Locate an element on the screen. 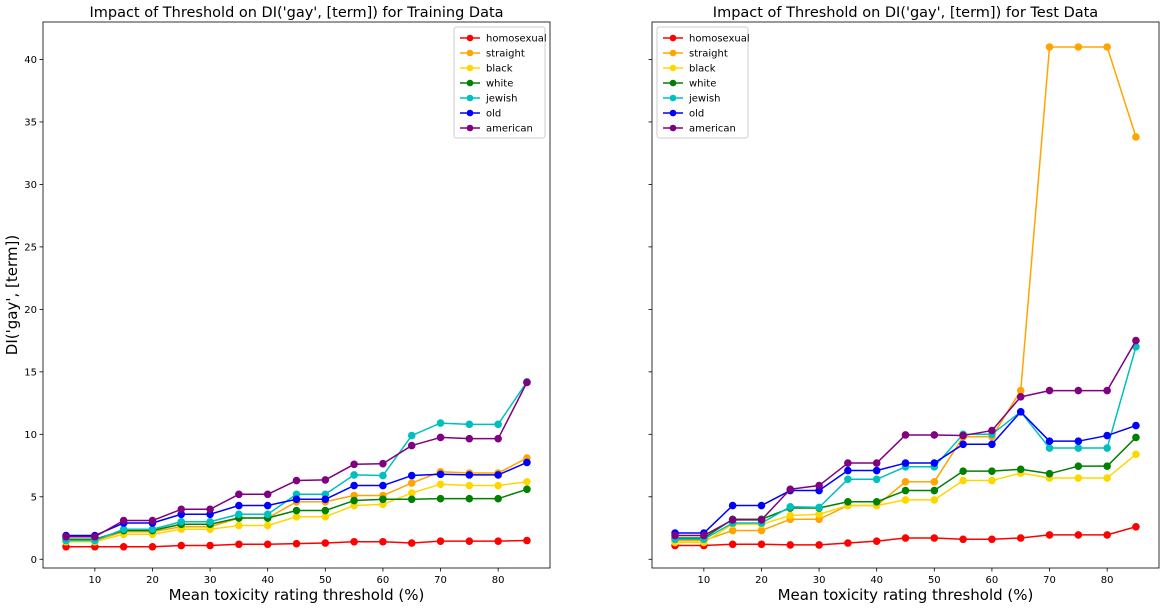 The height and width of the screenshot is (610, 1169). legend-box is located at coordinates (499, 82).